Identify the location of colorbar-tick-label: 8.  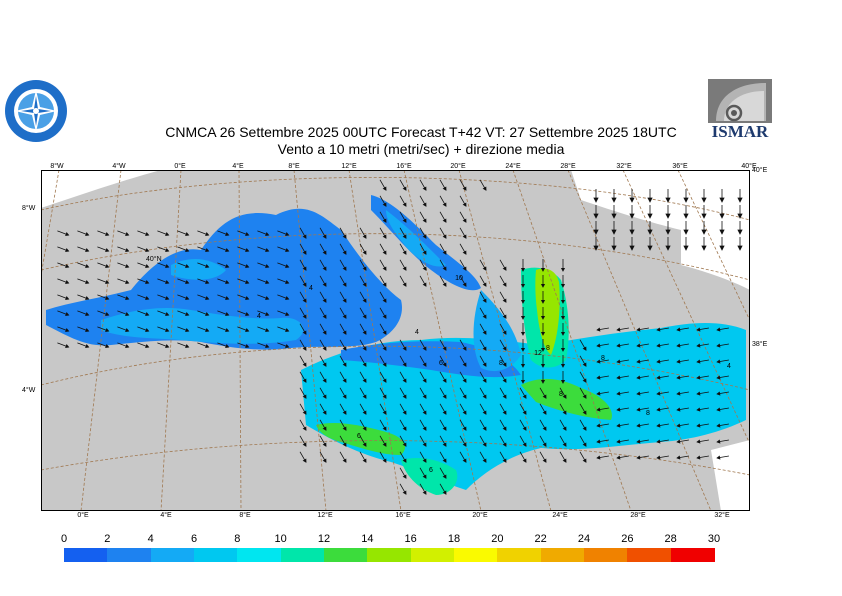
(237, 539).